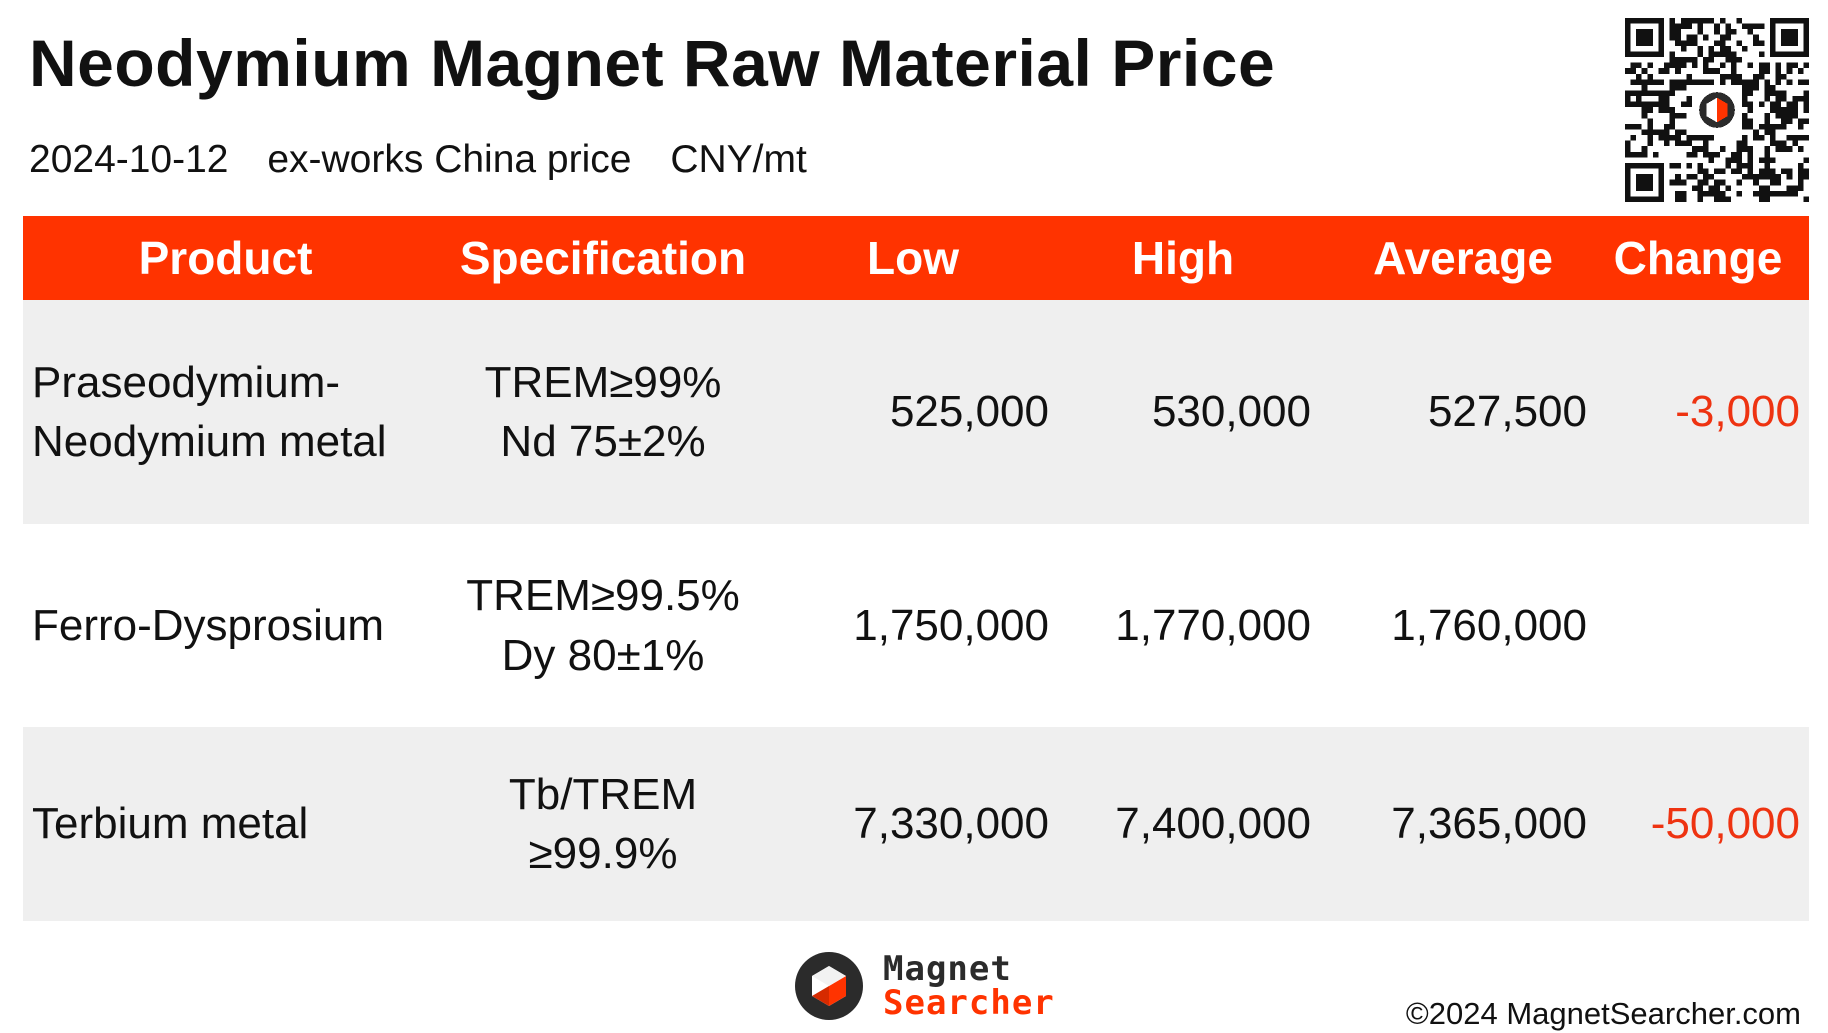 This screenshot has width=1828, height=1033. What do you see at coordinates (170, 824) in the screenshot?
I see `product-name-line1: Terbium metal` at bounding box center [170, 824].